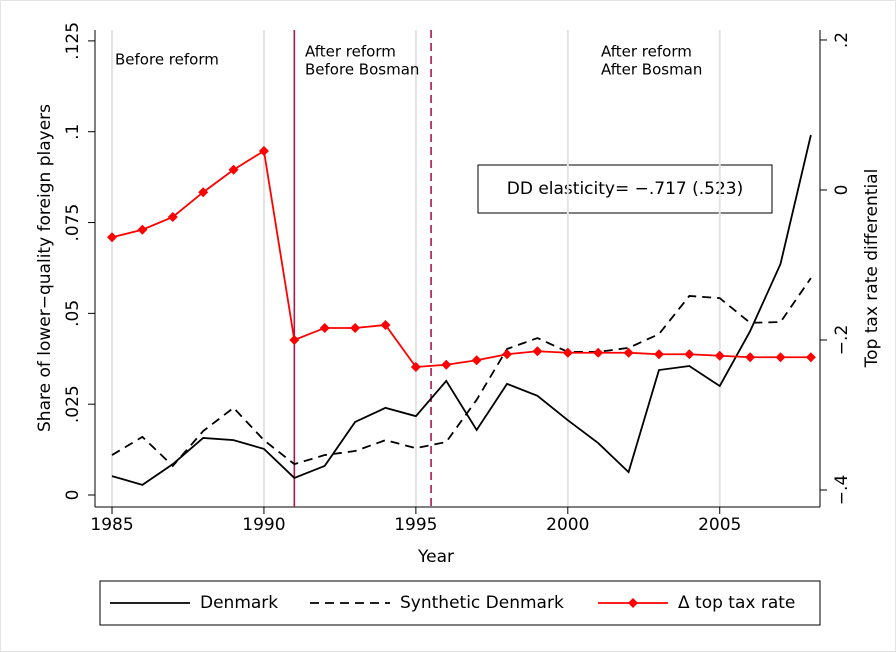 This screenshot has height=652, width=896. I want to click on annotation: Before Bosman, so click(362, 70).